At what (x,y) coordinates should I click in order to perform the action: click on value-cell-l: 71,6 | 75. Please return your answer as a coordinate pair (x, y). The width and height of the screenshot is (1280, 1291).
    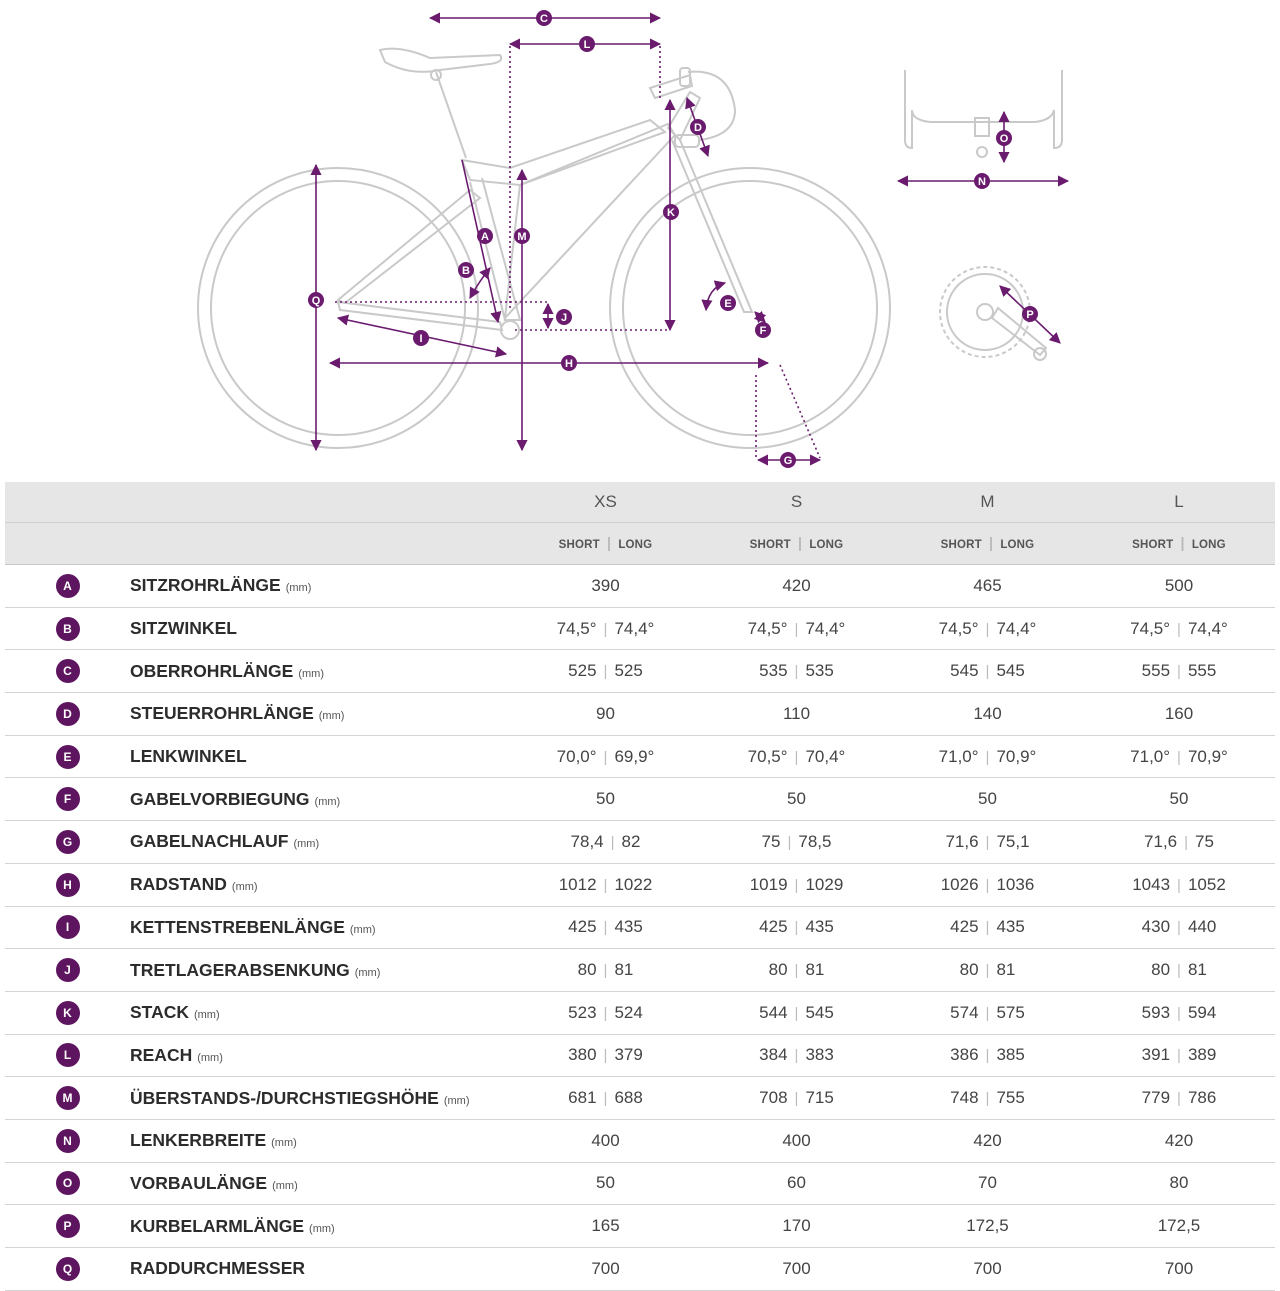
    Looking at the image, I should click on (1179, 842).